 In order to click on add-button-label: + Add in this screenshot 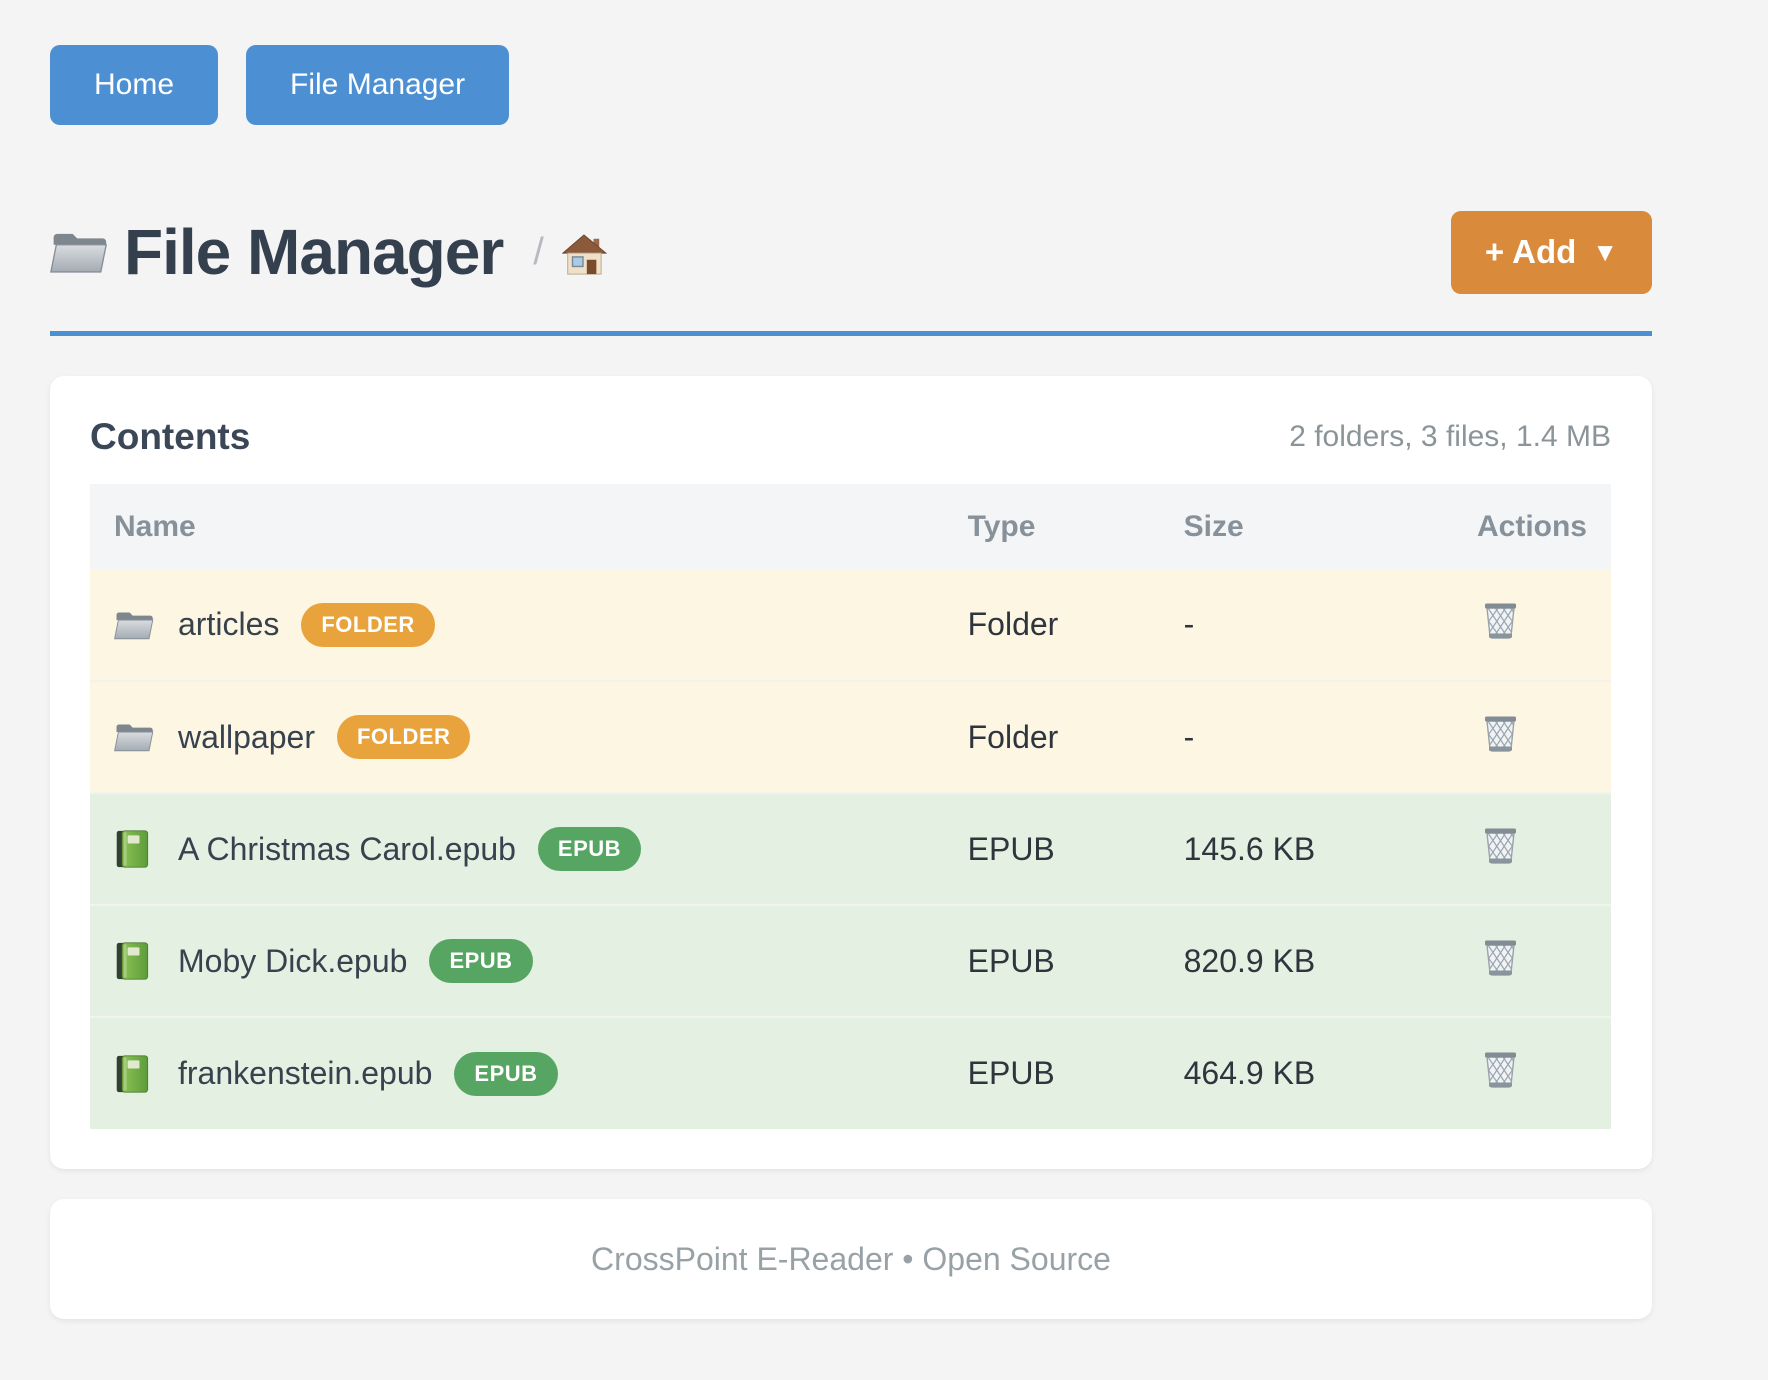, I will do `click(1530, 251)`.